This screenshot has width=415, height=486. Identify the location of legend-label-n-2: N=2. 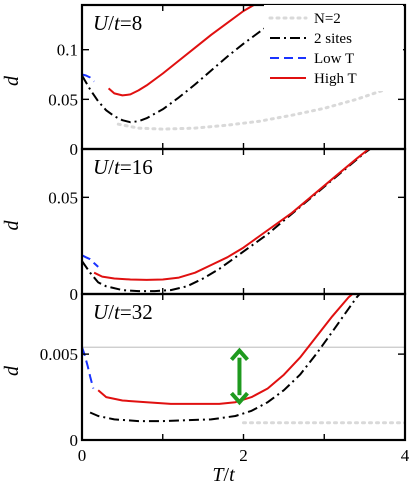
(327, 19).